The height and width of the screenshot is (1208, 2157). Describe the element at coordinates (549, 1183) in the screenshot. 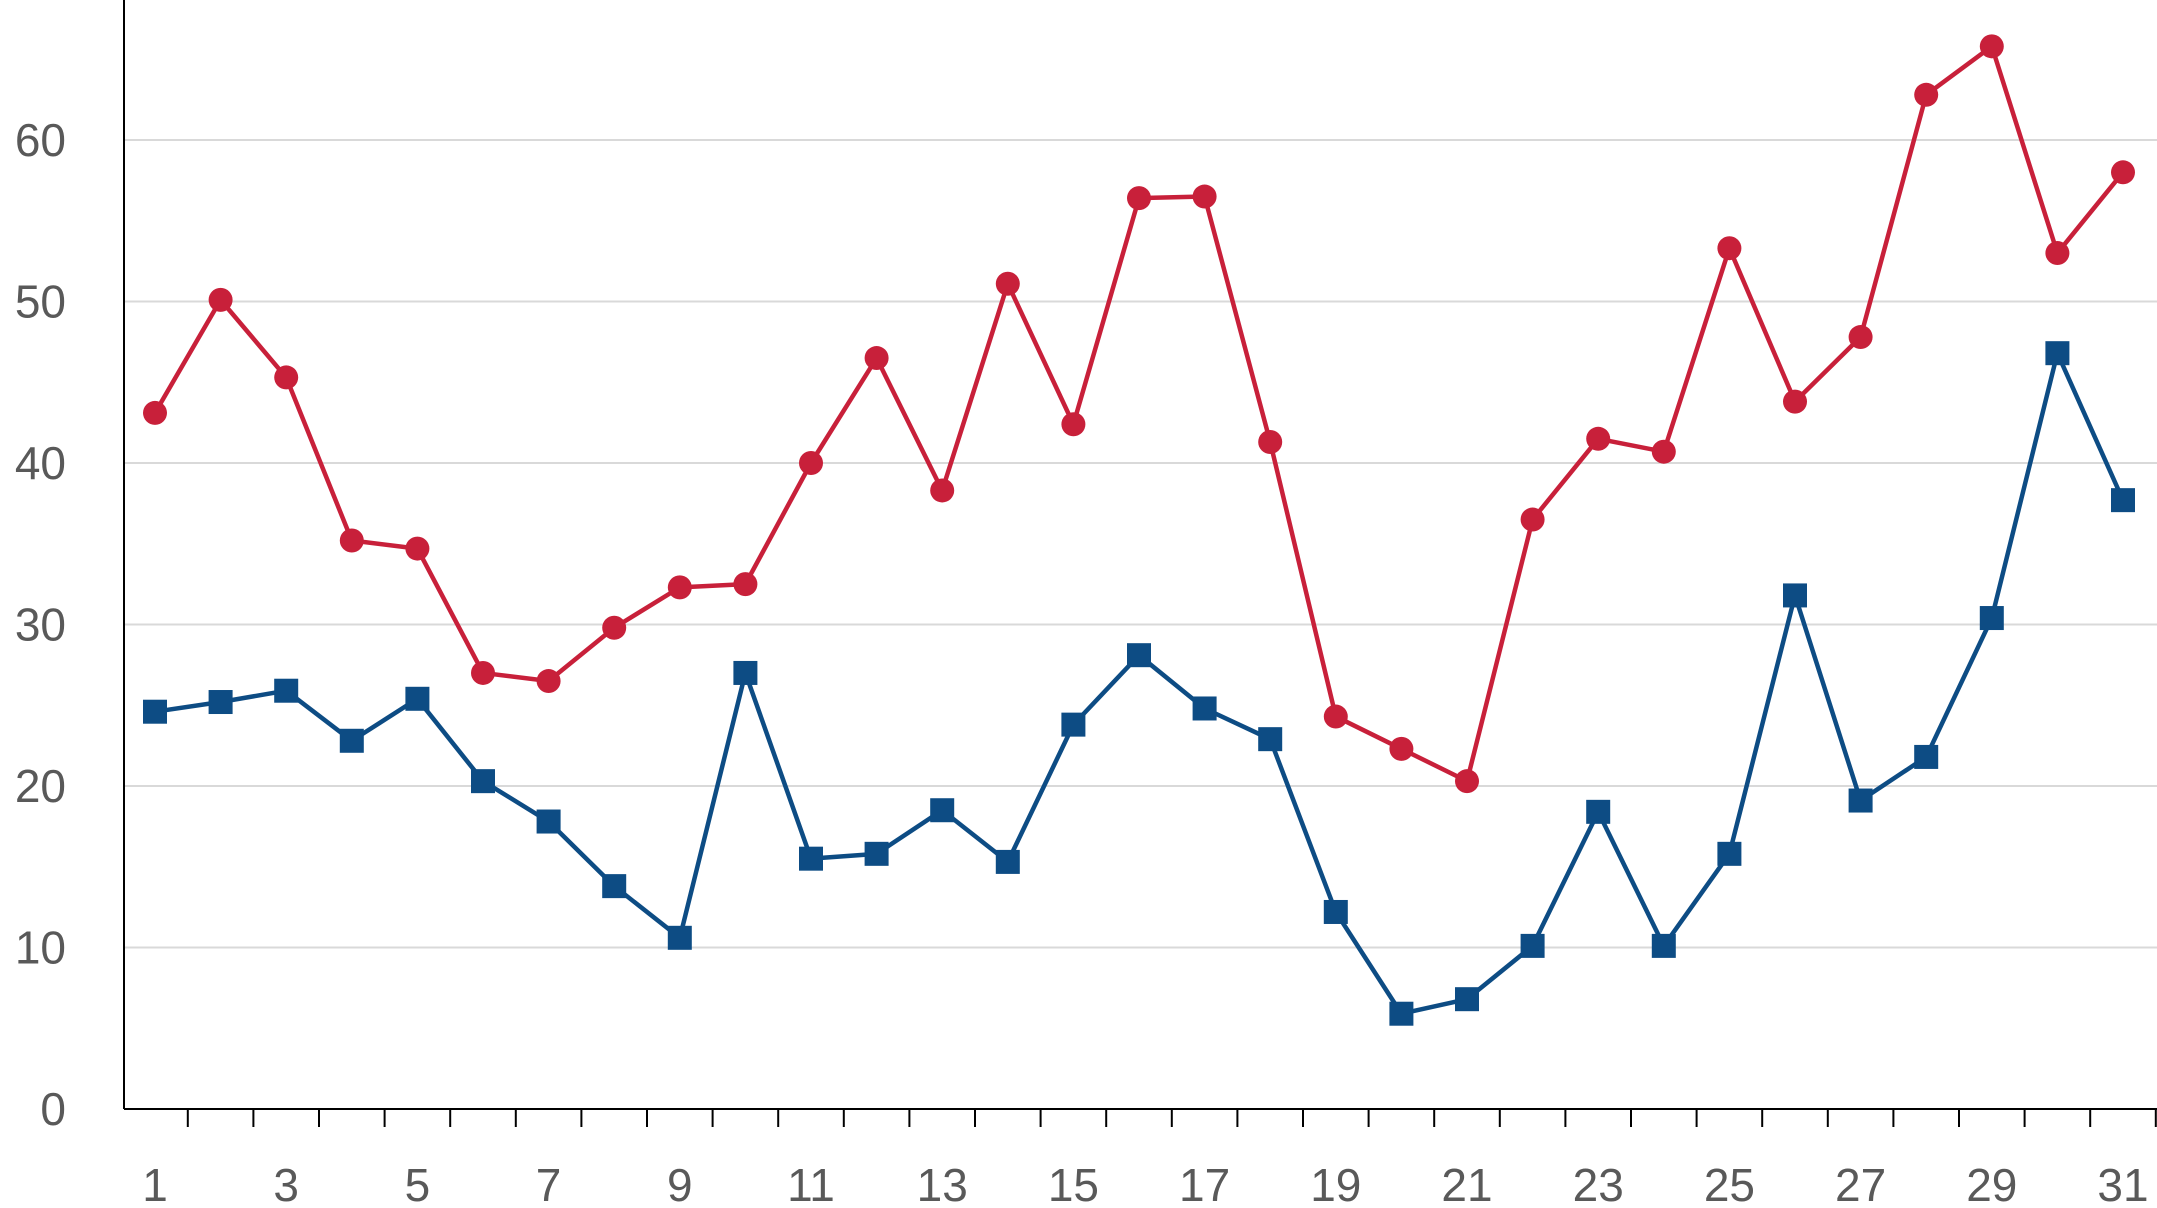

I see `x-tick-label: 7` at that location.